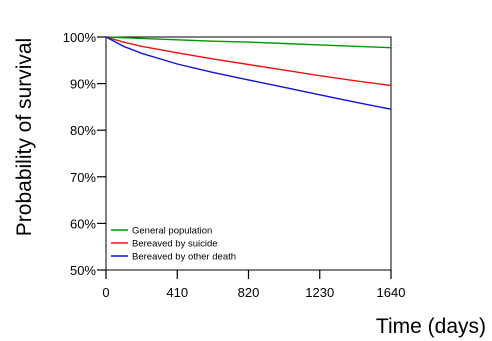 The width and height of the screenshot is (492, 341). I want to click on x-axis-ticks: 0 410 820 1230 1640, so click(253, 285).